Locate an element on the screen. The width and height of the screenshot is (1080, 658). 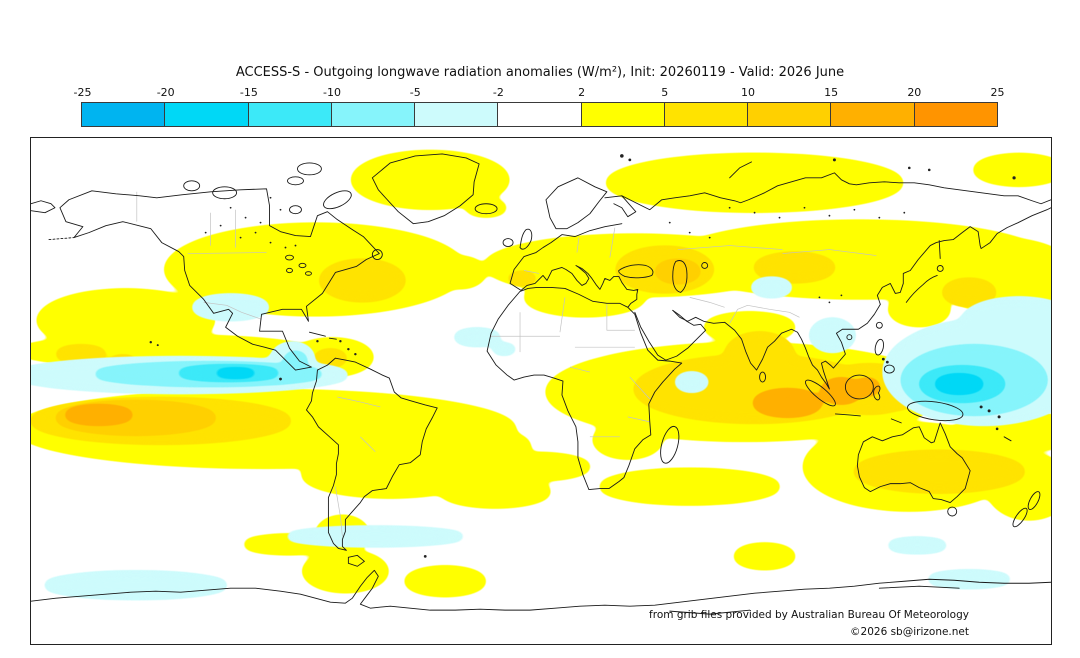
anomaly-region-philippine-sea is located at coordinates (1006, 322).